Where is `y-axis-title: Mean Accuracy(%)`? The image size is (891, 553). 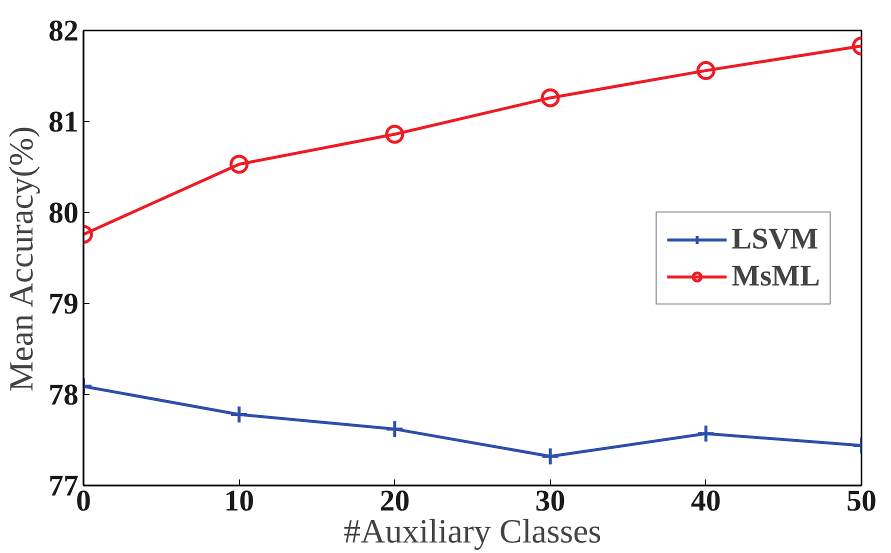
y-axis-title: Mean Accuracy(%) is located at coordinates (22, 259).